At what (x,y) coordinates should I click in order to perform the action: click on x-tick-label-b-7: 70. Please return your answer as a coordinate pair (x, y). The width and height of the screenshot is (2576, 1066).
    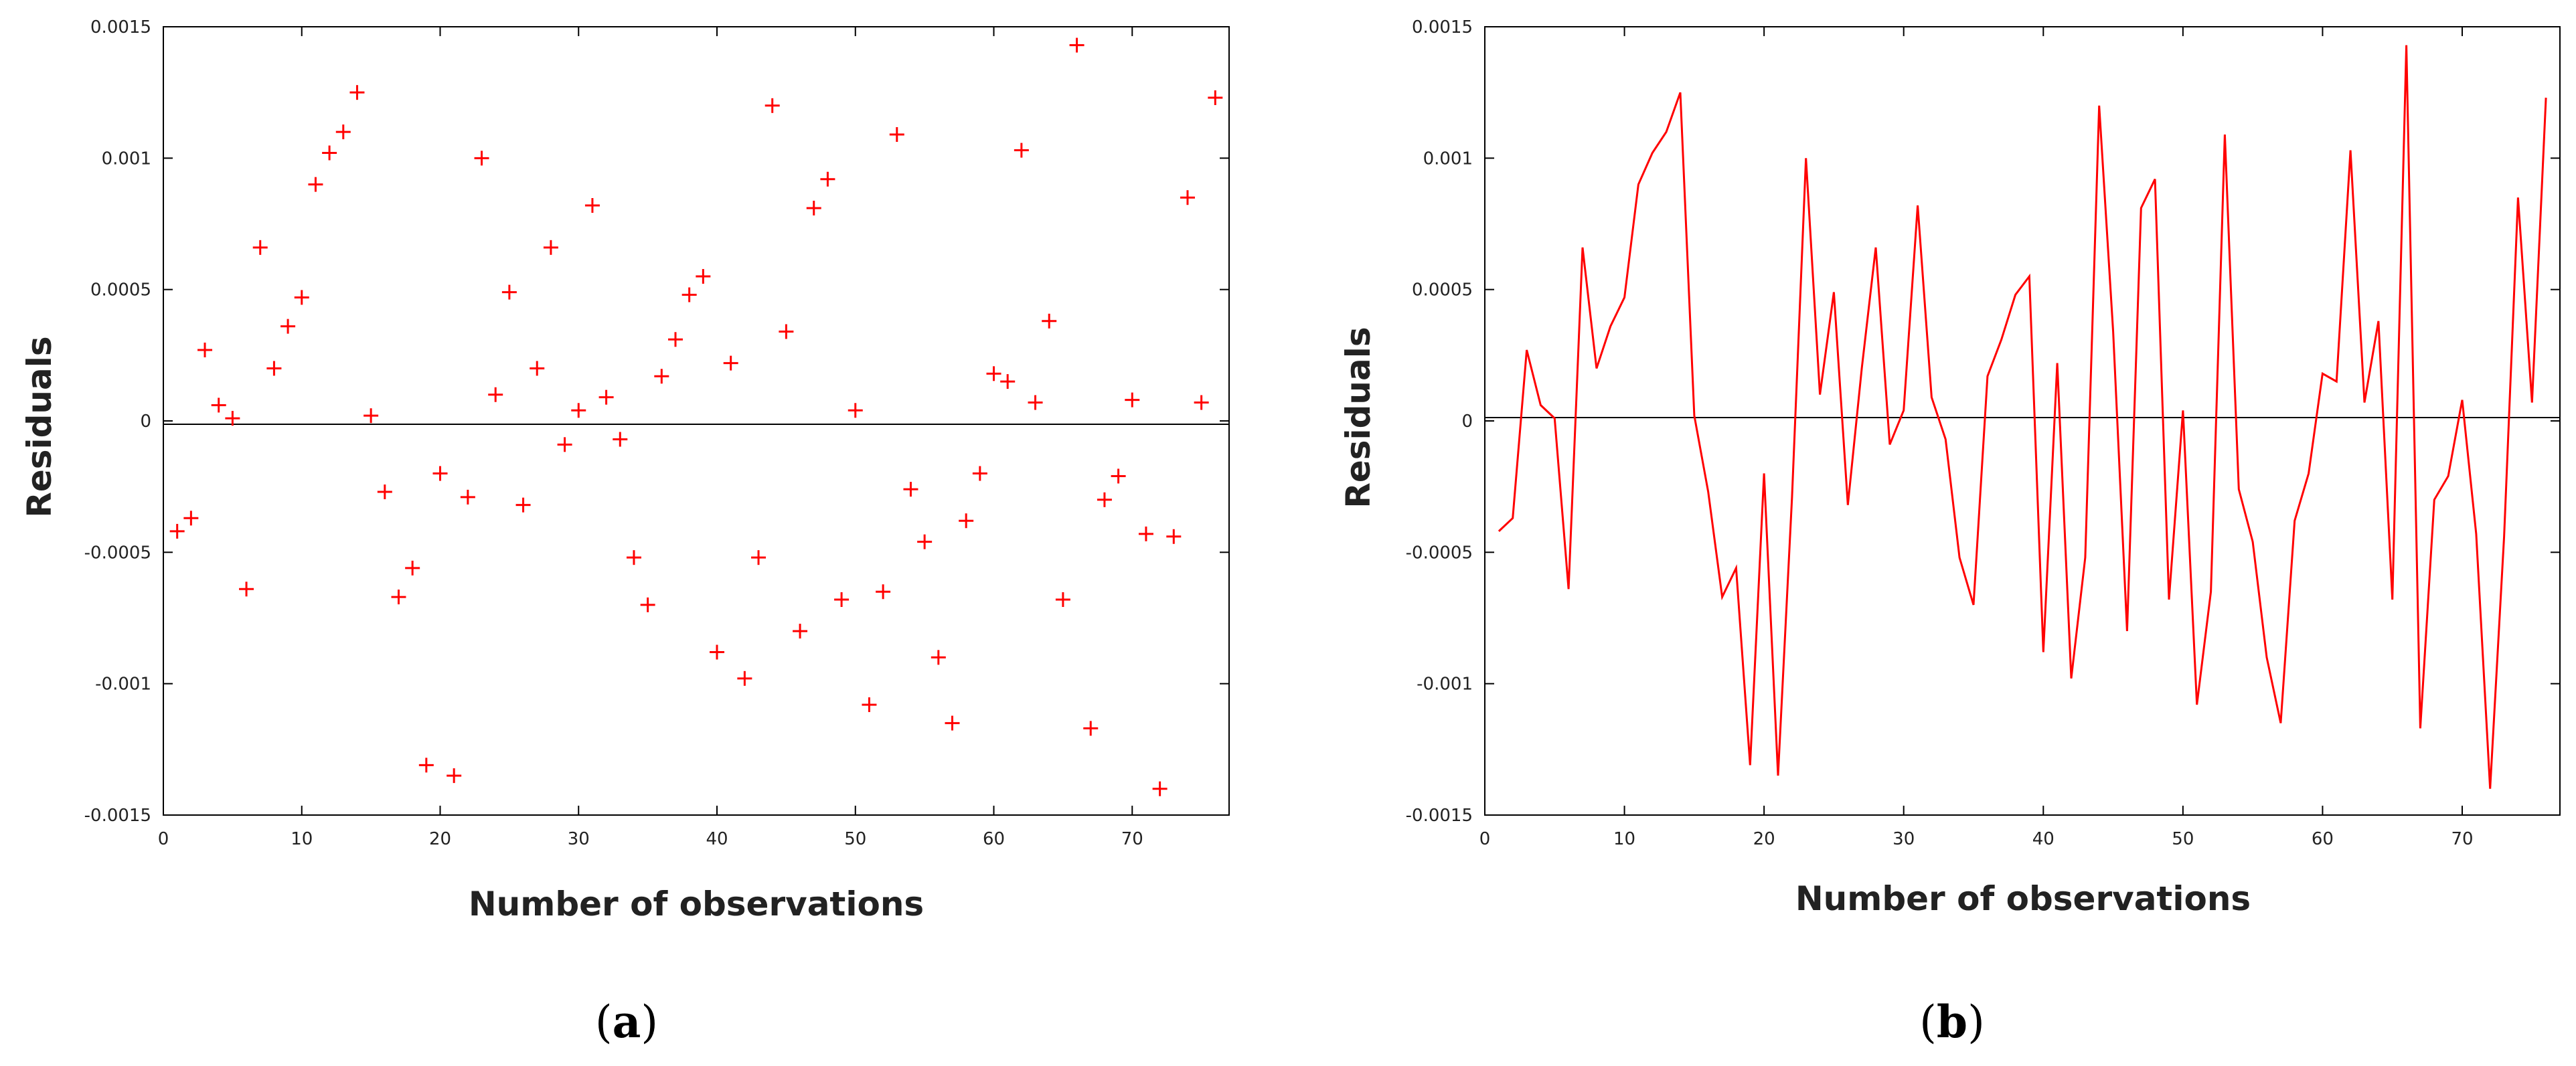
    Looking at the image, I should click on (2462, 839).